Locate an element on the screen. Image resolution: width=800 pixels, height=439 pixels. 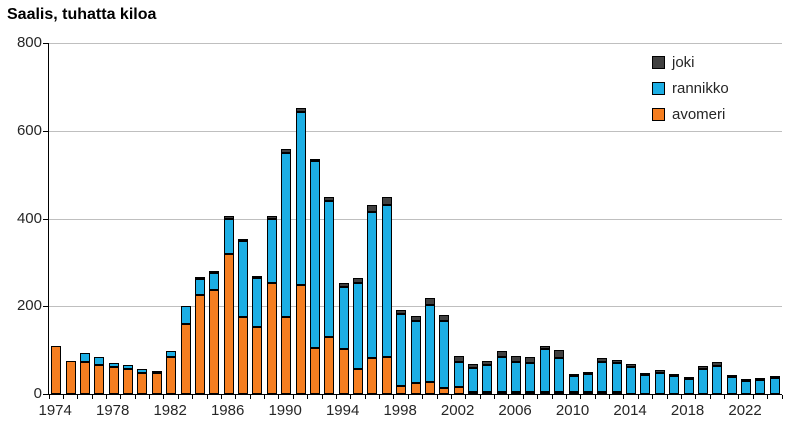
segment-rannikko-1989 is located at coordinates (271, 250).